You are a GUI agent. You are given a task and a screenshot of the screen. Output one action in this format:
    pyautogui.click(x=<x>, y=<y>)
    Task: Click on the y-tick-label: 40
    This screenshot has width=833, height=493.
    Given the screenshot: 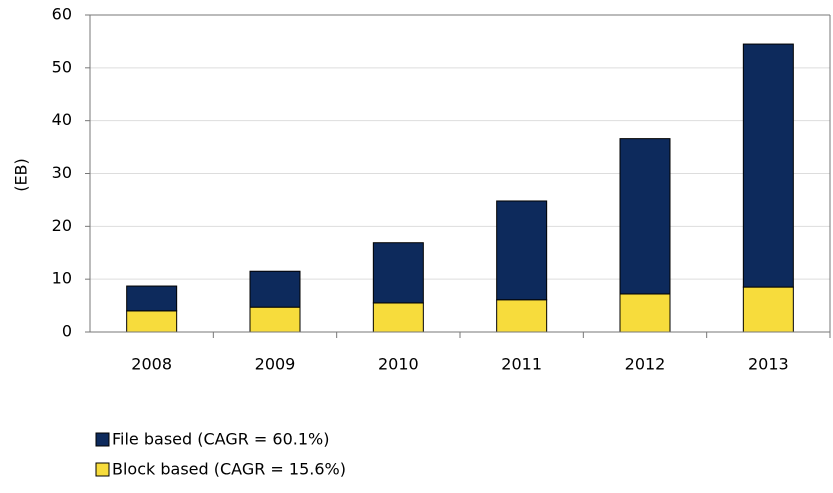 What is the action you would take?
    pyautogui.click(x=62, y=119)
    